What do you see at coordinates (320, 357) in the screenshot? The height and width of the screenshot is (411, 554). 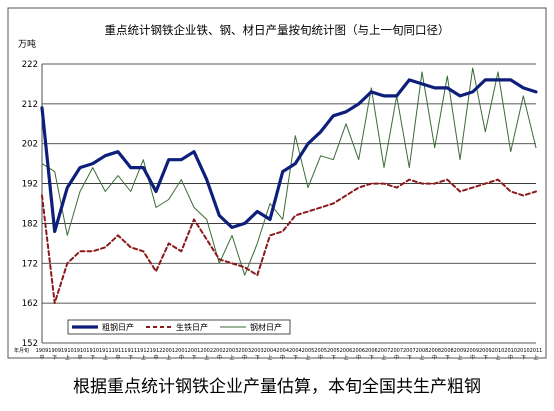 I see `x-tick-label-bottom-22: 中` at bounding box center [320, 357].